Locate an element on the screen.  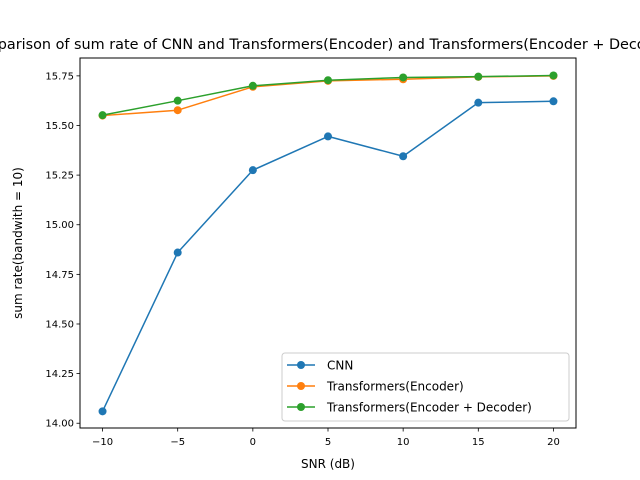
legend-label: CNN is located at coordinates (340, 366).